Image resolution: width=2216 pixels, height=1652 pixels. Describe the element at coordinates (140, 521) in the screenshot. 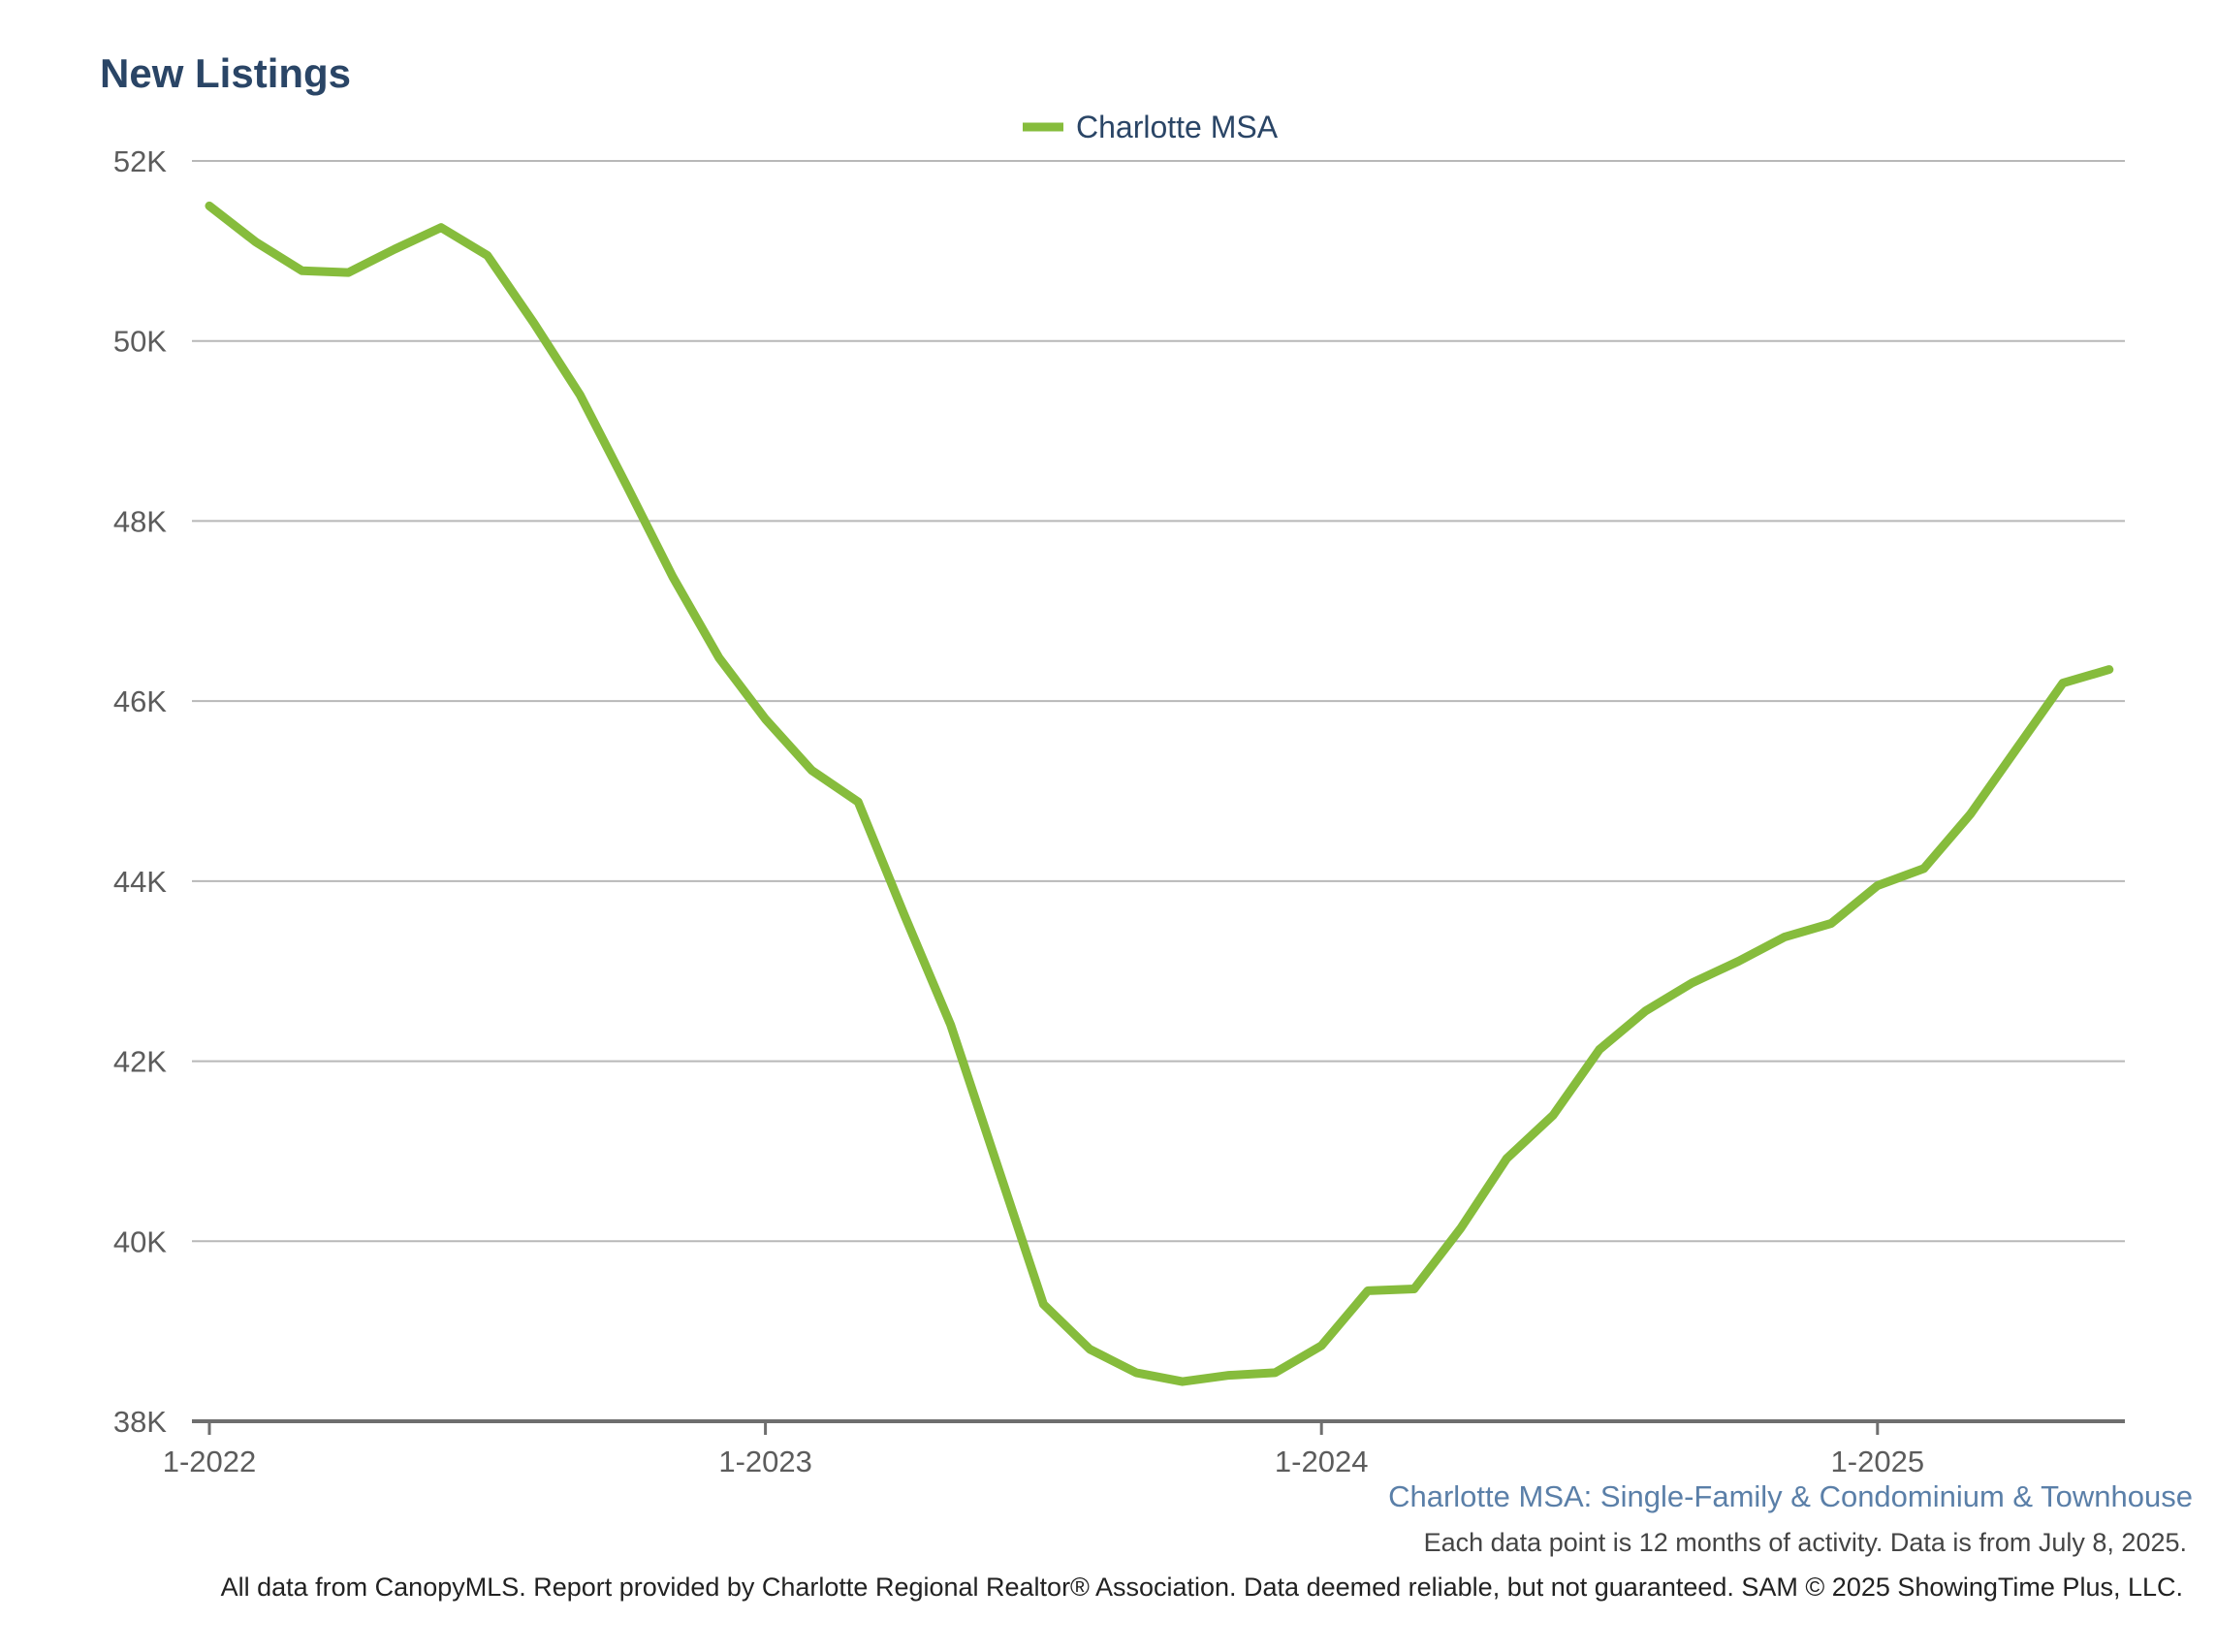

I see `y-tick-label: 48K` at that location.